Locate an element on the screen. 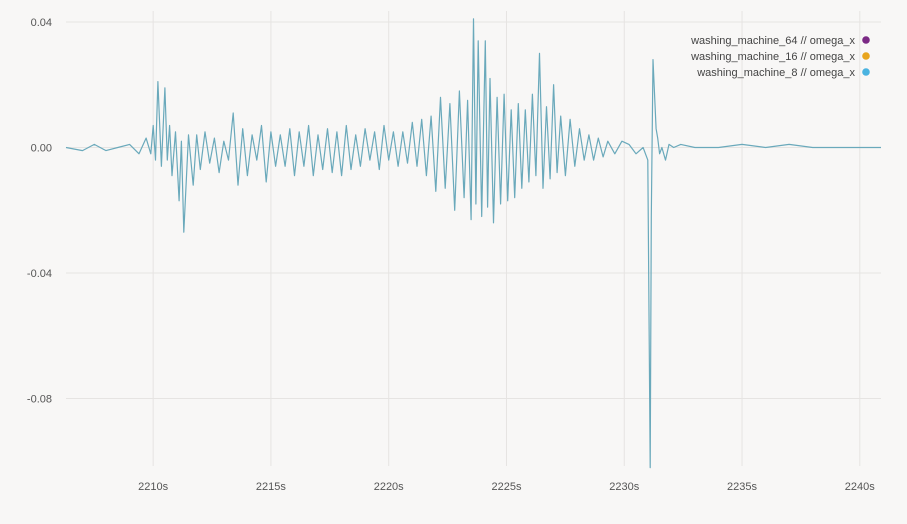 This screenshot has height=524, width=907. y-axis-tick-labels: 0.04 0.00 -0.04 -0.08 is located at coordinates (39, 211).